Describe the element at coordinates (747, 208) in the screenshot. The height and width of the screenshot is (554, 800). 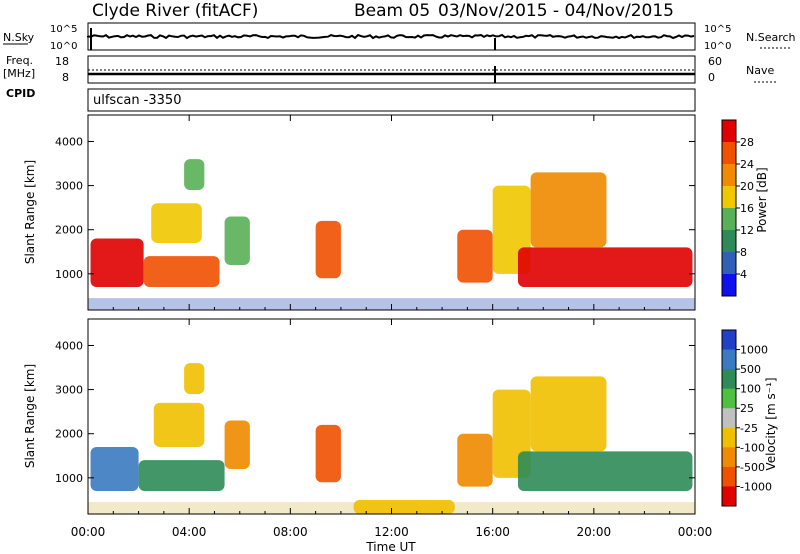
I see `colorbar-tick-label: 16` at that location.